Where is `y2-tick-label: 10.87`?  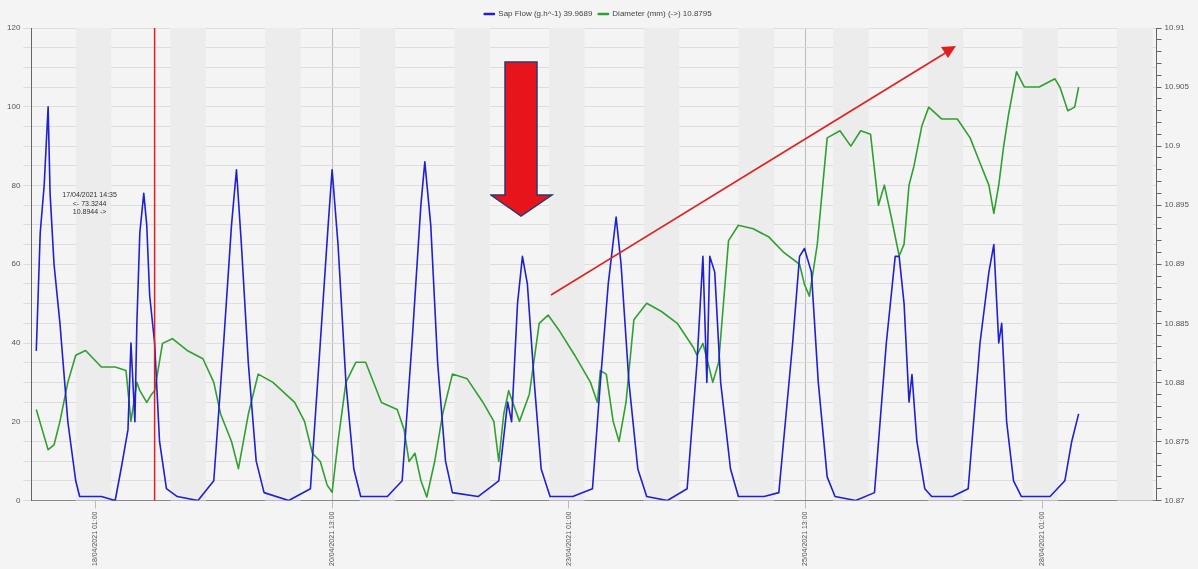 y2-tick-label: 10.87 is located at coordinates (1175, 500).